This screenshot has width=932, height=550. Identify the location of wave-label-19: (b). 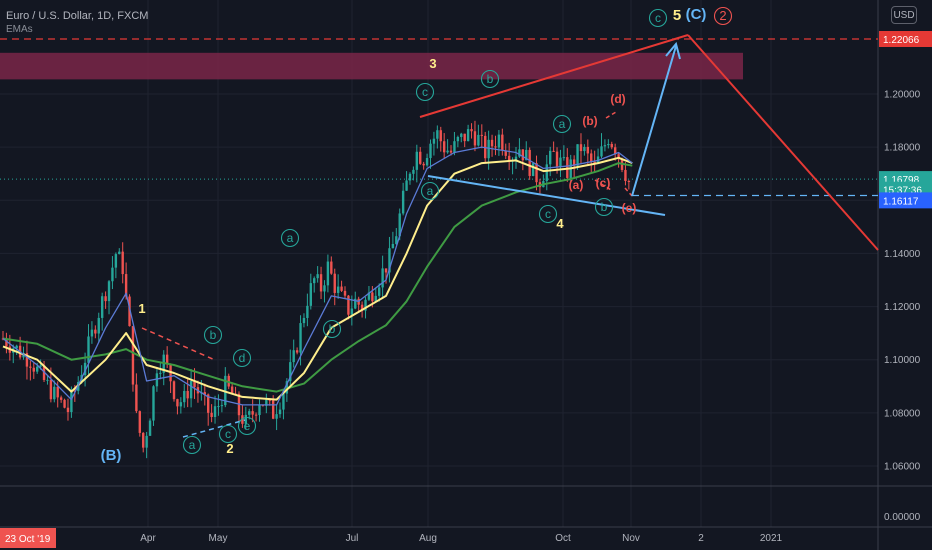
(589, 121).